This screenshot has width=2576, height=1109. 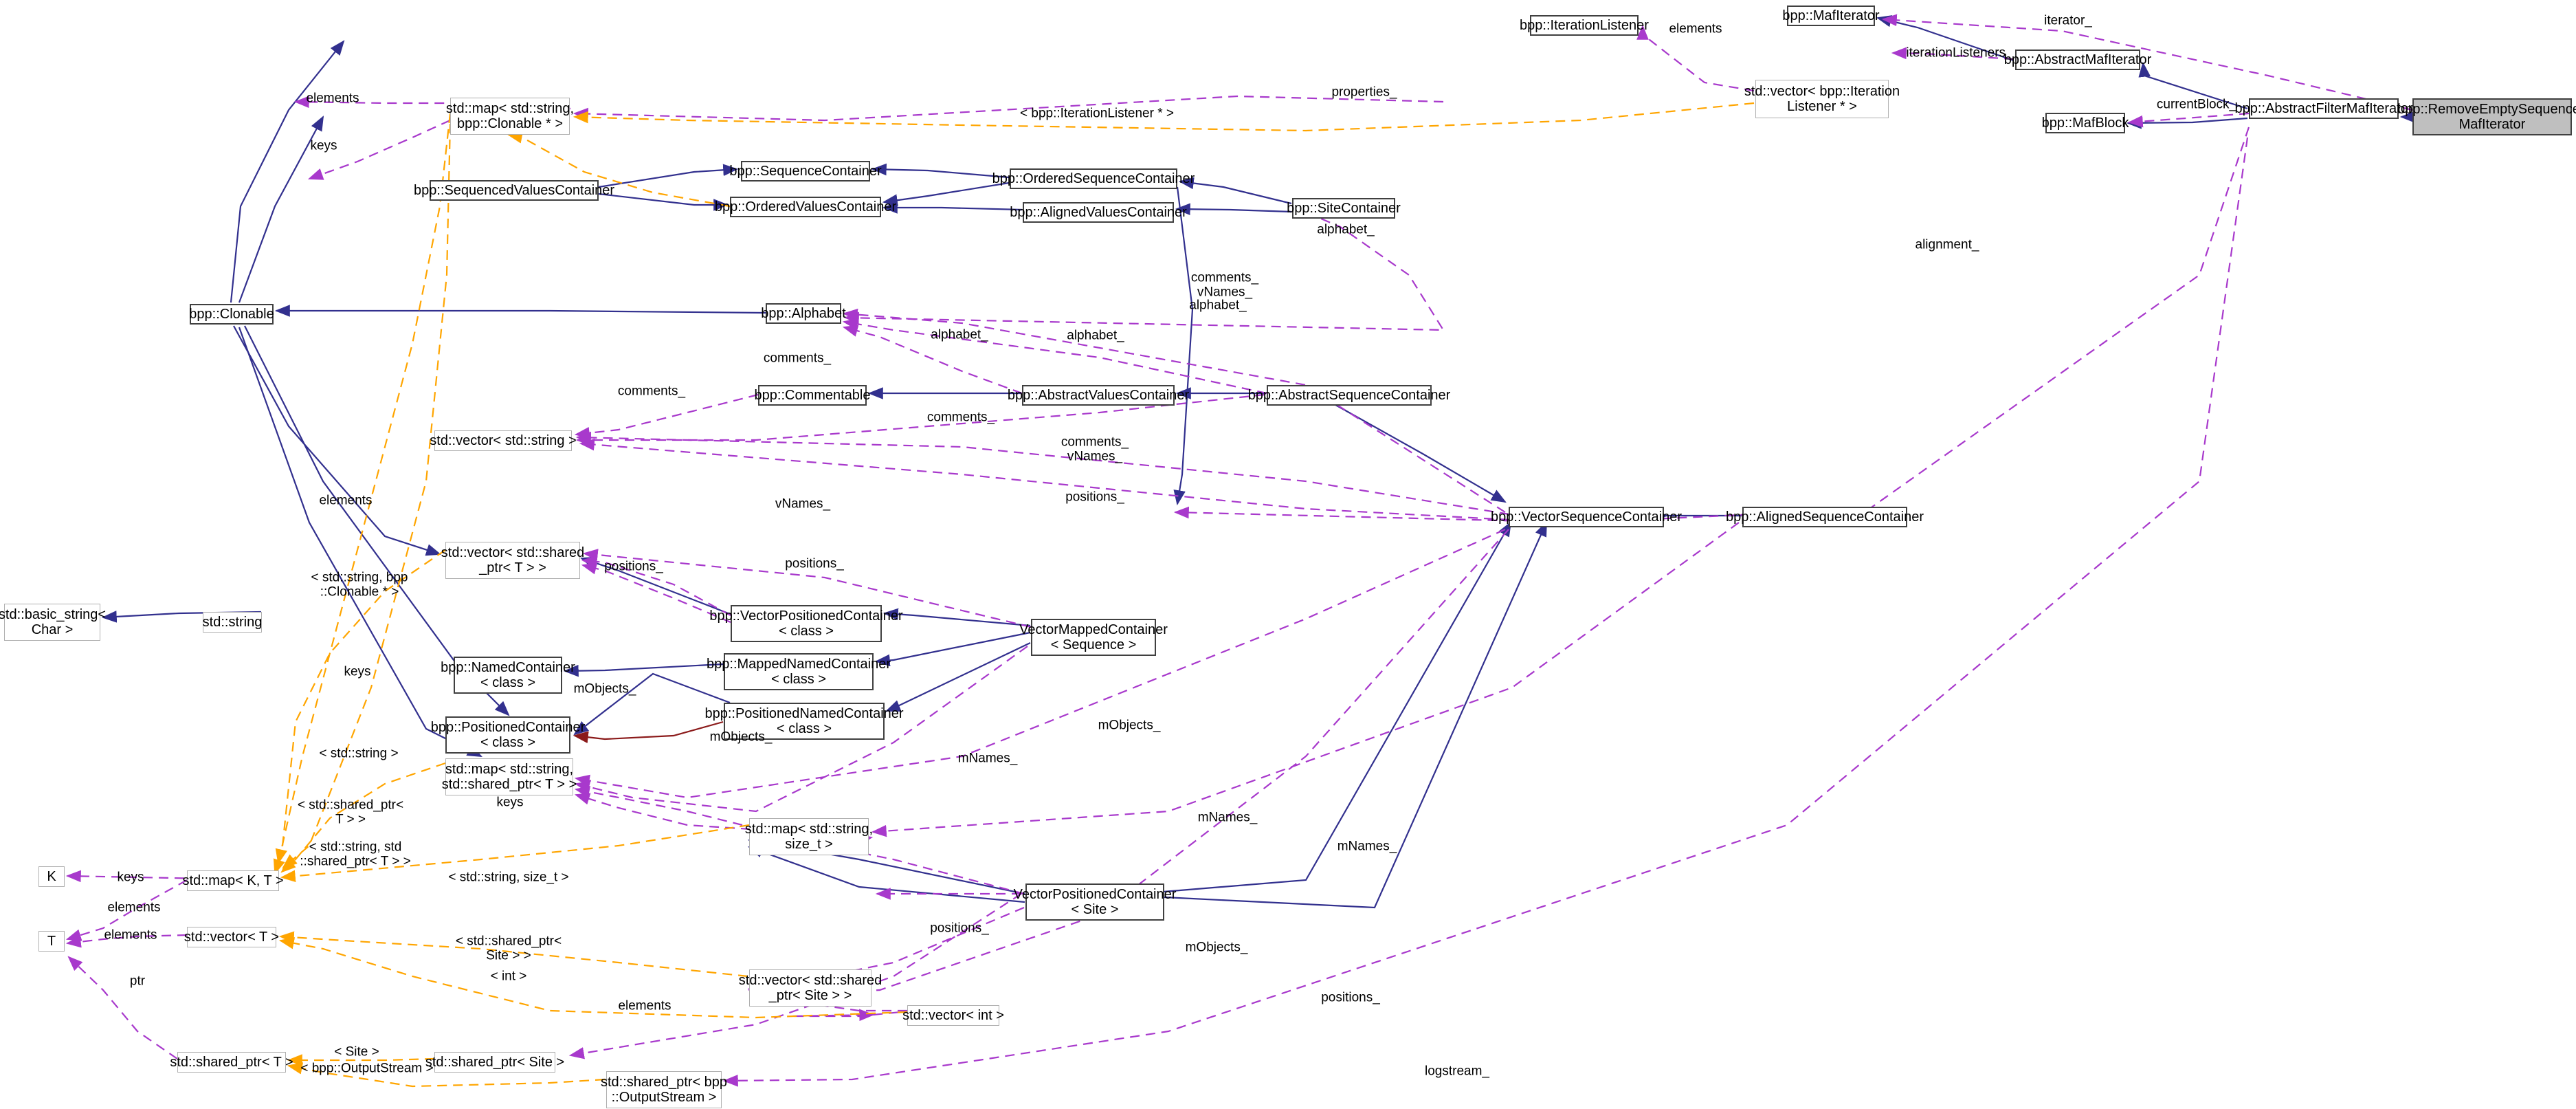 I want to click on class-node-sharedptrSite: std::shared_ptr< Site >, so click(x=494, y=1062).